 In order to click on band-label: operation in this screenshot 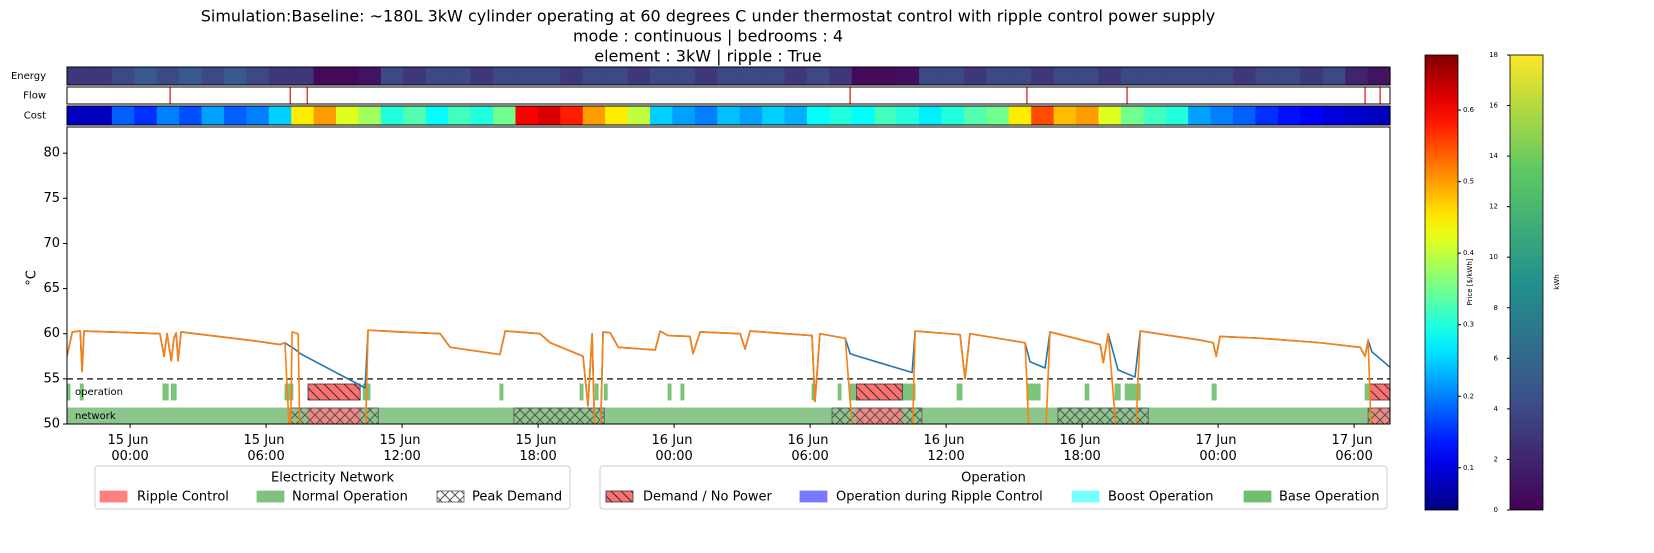, I will do `click(99, 392)`.